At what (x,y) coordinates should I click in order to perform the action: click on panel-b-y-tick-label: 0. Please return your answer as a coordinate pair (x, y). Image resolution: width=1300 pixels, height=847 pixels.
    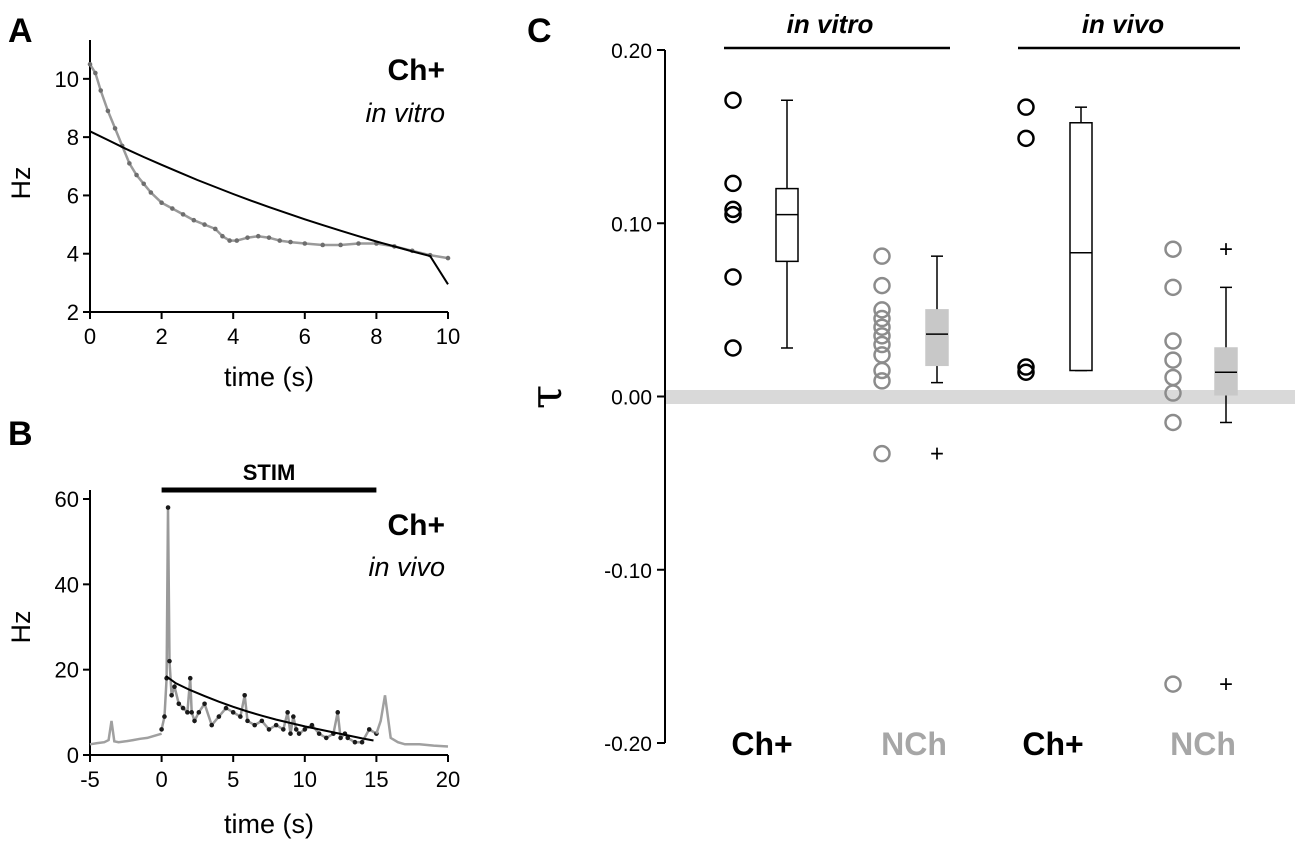
    Looking at the image, I should click on (73, 755).